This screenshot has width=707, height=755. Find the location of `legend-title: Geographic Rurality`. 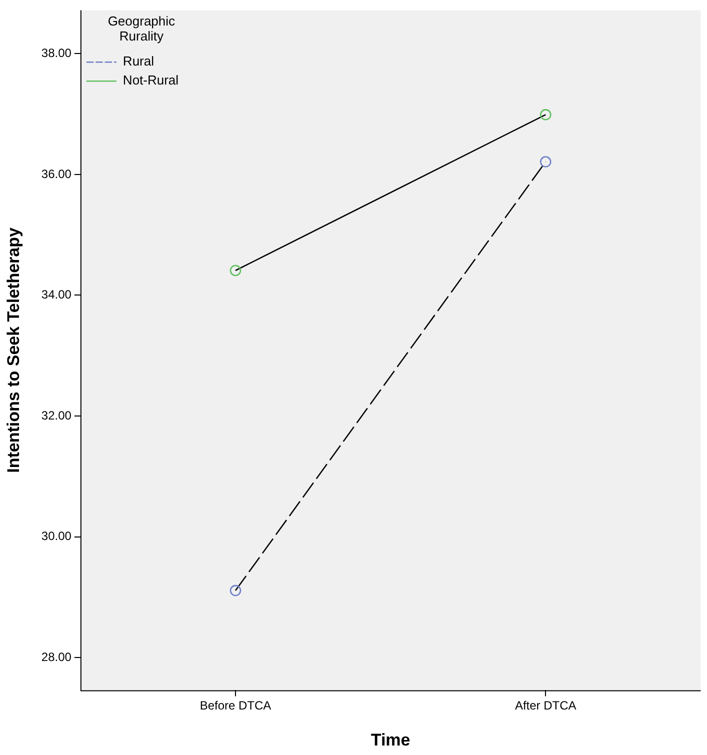

legend-title: Geographic Rurality is located at coordinates (142, 29).